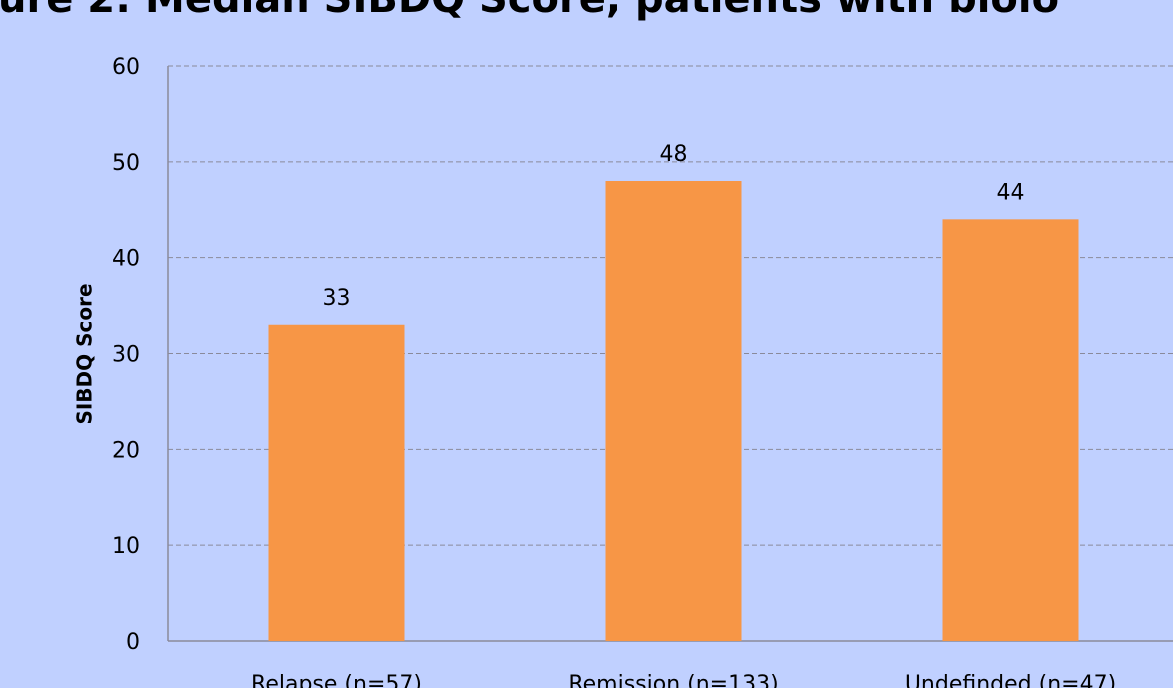 This screenshot has height=688, width=1173. What do you see at coordinates (133, 642) in the screenshot?
I see `y-tick-label: 0` at bounding box center [133, 642].